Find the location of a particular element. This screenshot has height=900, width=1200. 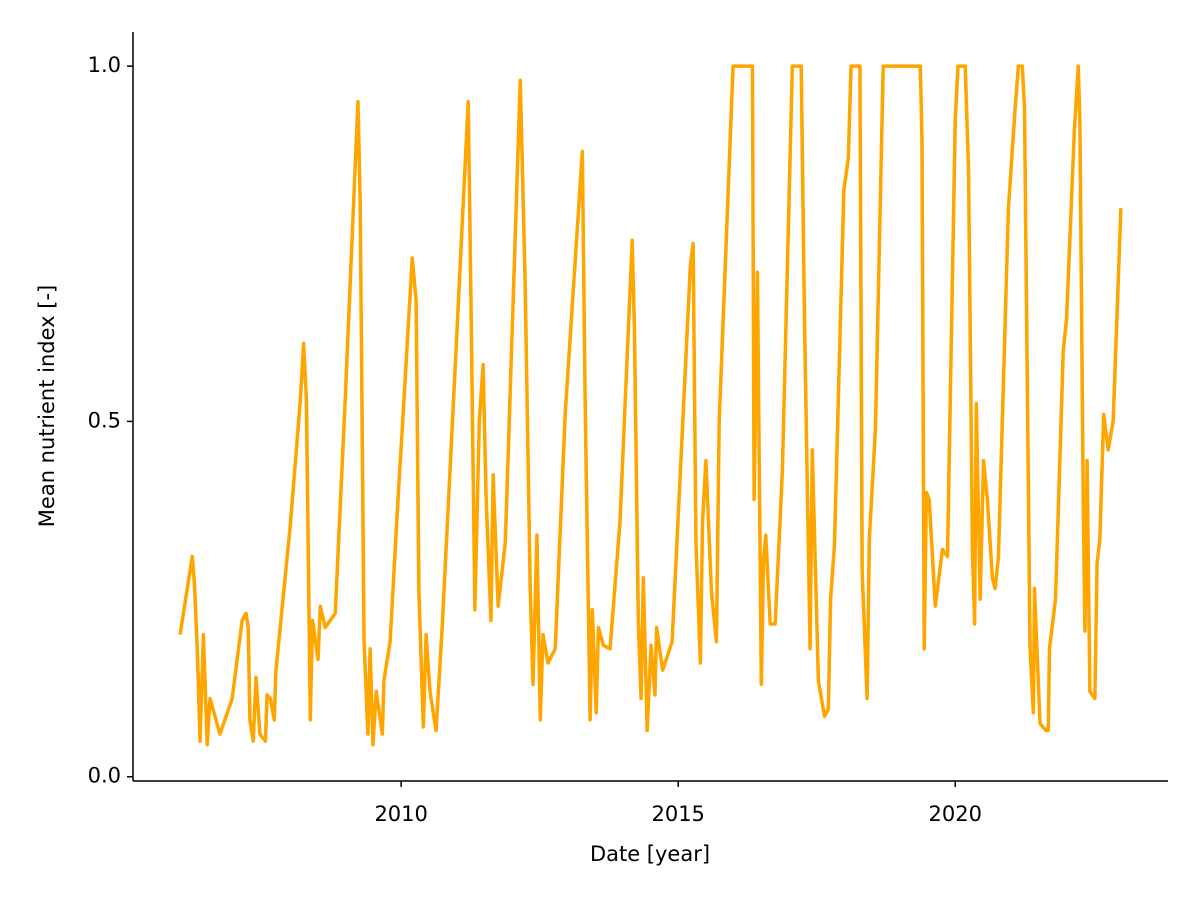

x-tick-label: 2020 is located at coordinates (955, 814).